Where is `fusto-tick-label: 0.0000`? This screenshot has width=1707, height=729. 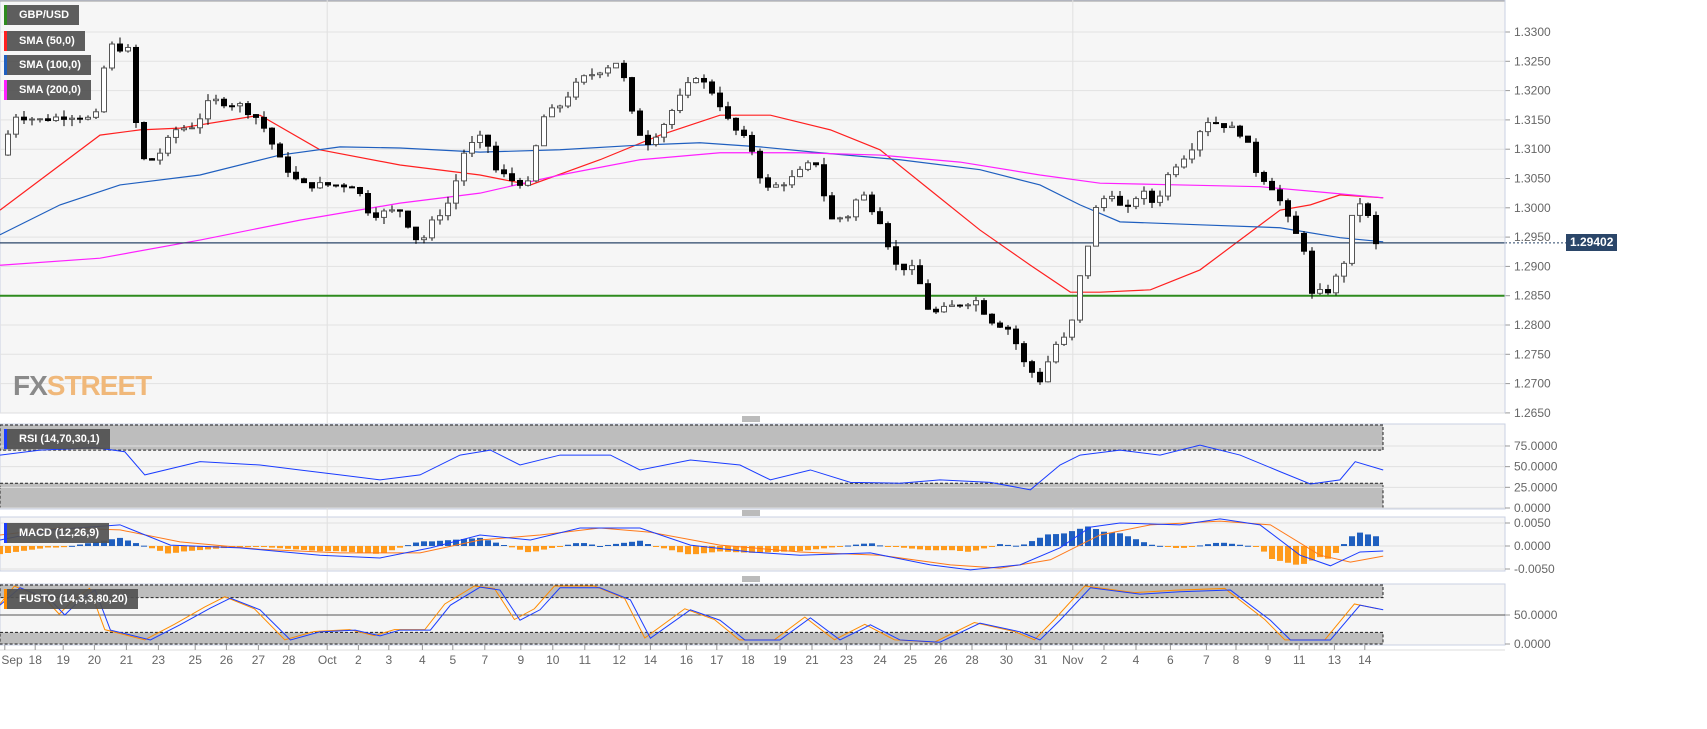
fusto-tick-label: 0.0000 is located at coordinates (1532, 644).